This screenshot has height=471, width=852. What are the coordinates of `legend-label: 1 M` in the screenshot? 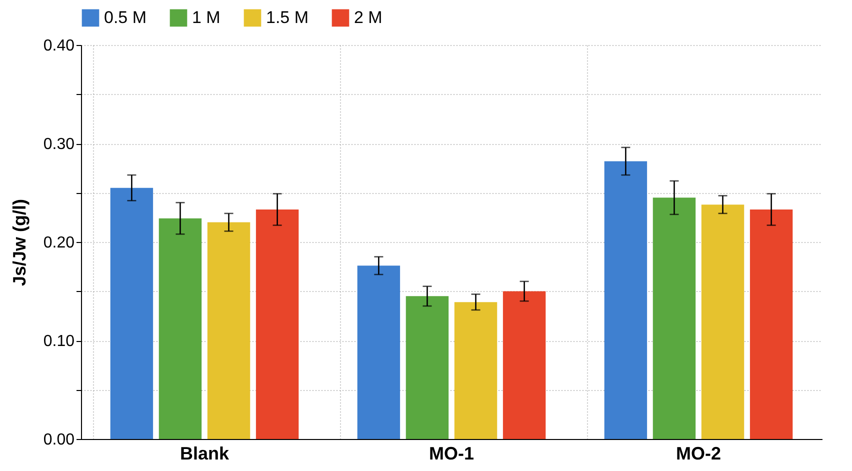 It's located at (206, 17).